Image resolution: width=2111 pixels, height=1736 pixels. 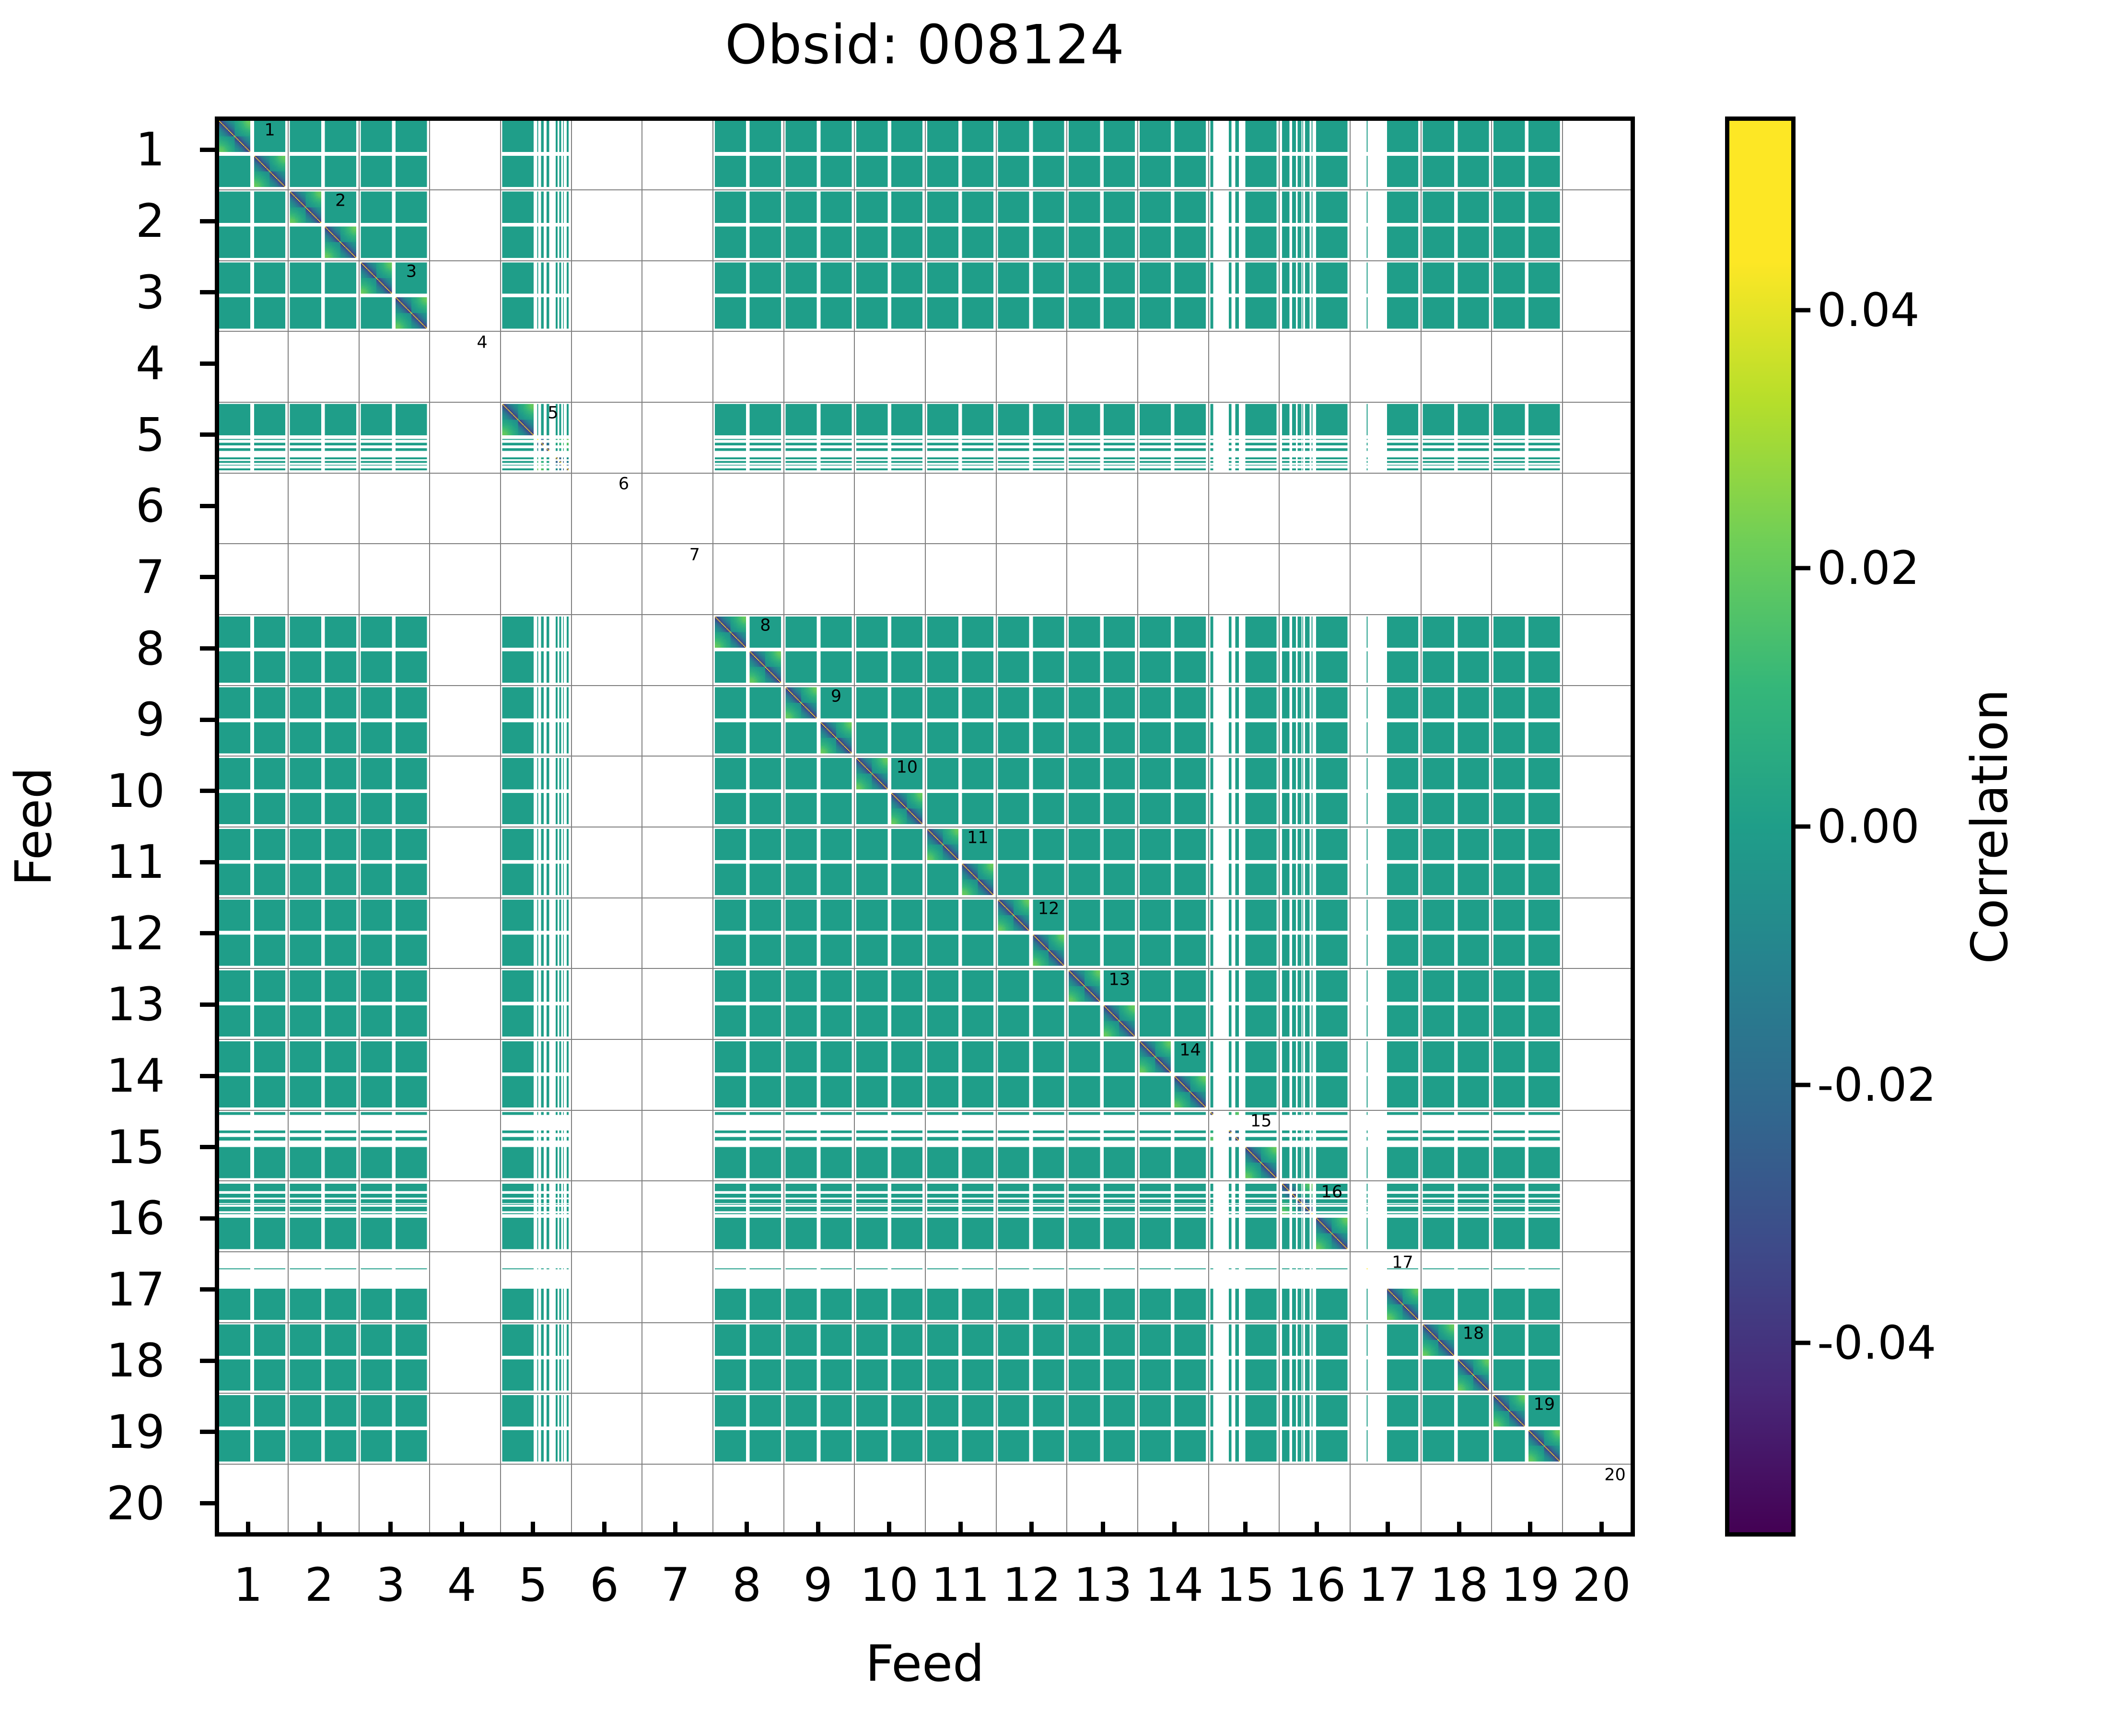 I want to click on colorbar-gradient, so click(x=1760, y=826).